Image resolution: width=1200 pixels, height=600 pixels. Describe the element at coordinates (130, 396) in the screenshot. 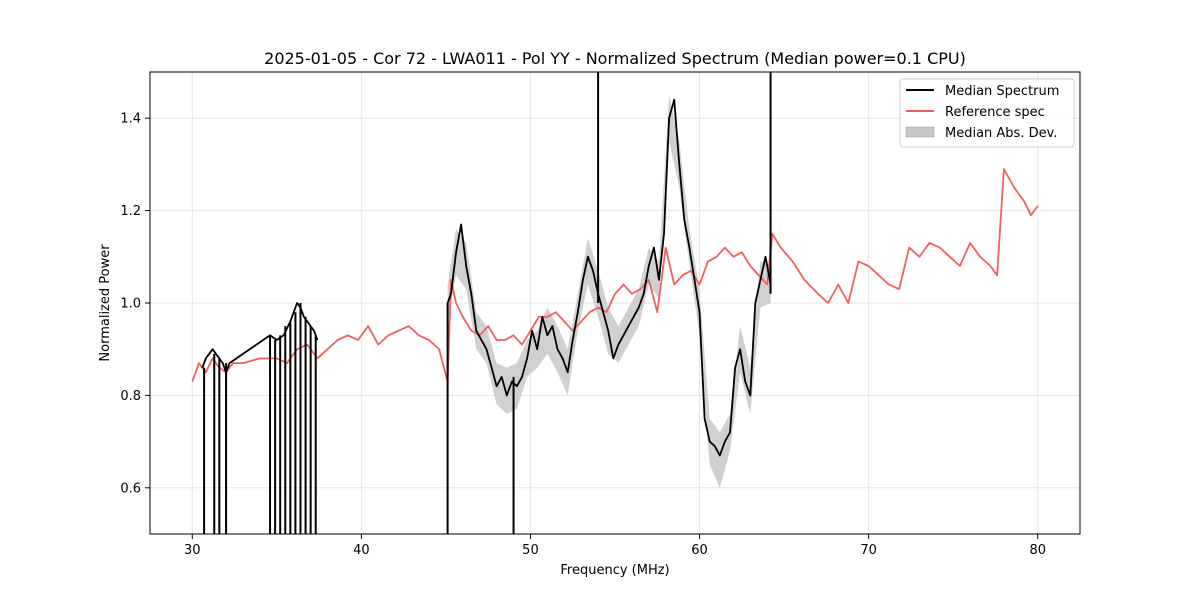

I see `y-tick-label: 0.8` at that location.